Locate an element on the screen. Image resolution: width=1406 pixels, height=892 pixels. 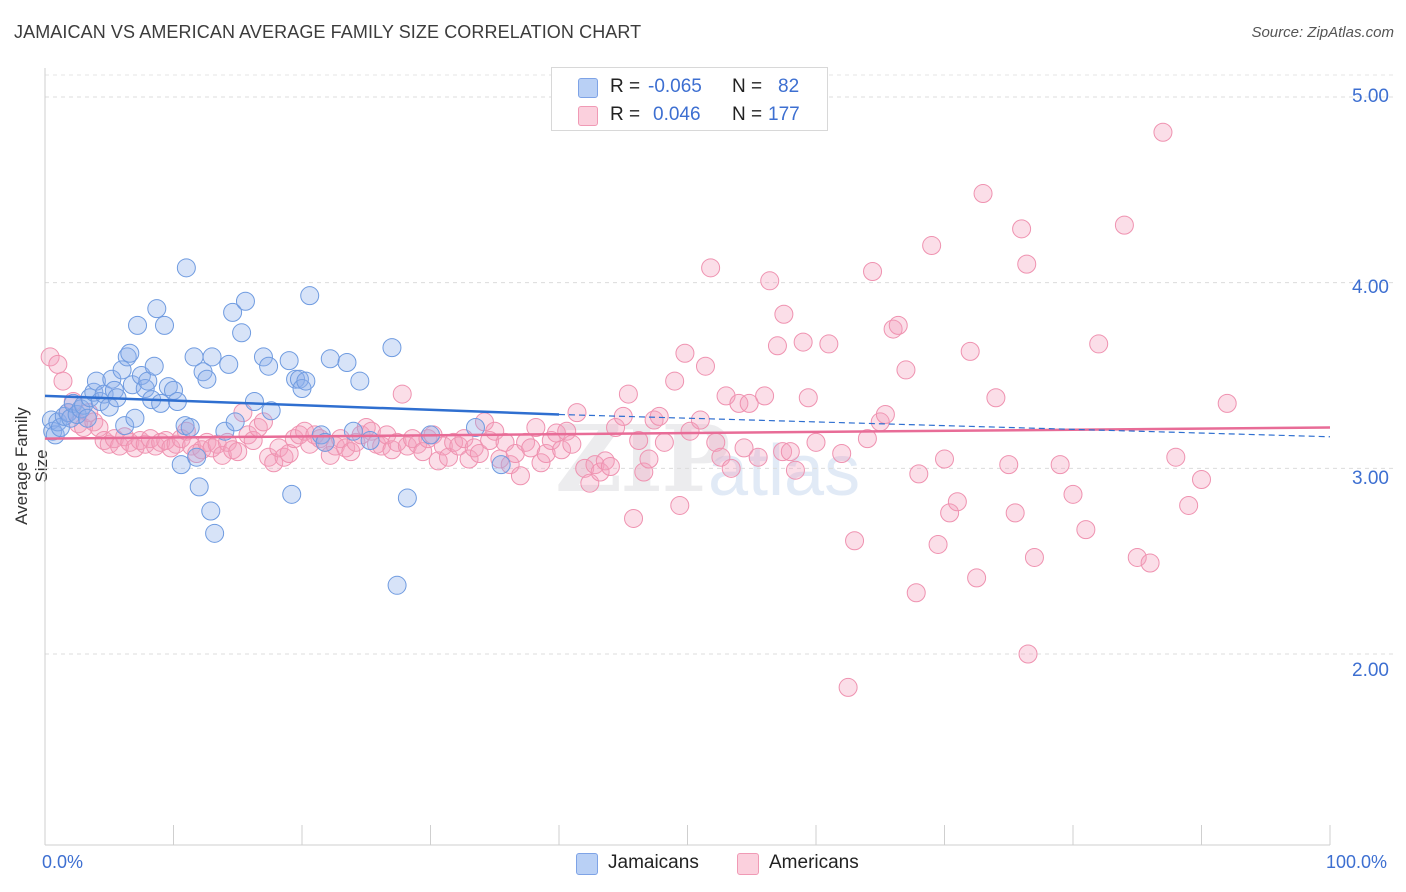
jamaicans-trend-extension is located at coordinates (944, 425).